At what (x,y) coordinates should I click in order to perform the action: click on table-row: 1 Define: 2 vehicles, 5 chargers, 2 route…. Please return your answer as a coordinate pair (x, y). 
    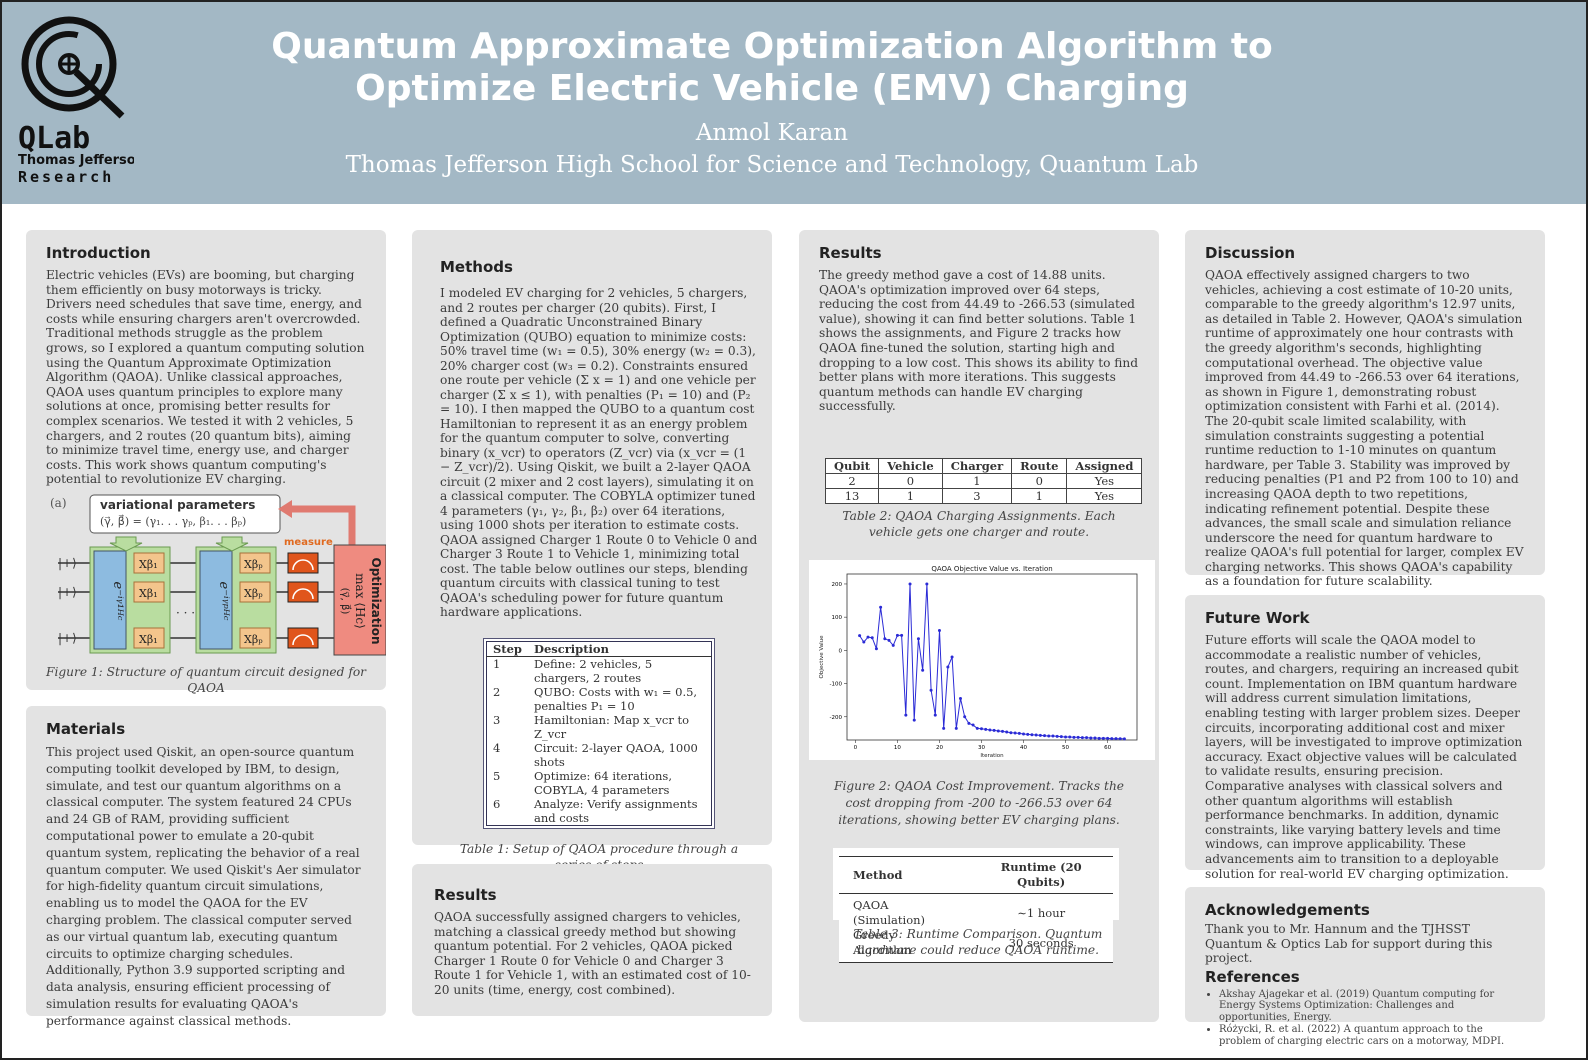
    Looking at the image, I should click on (599, 670).